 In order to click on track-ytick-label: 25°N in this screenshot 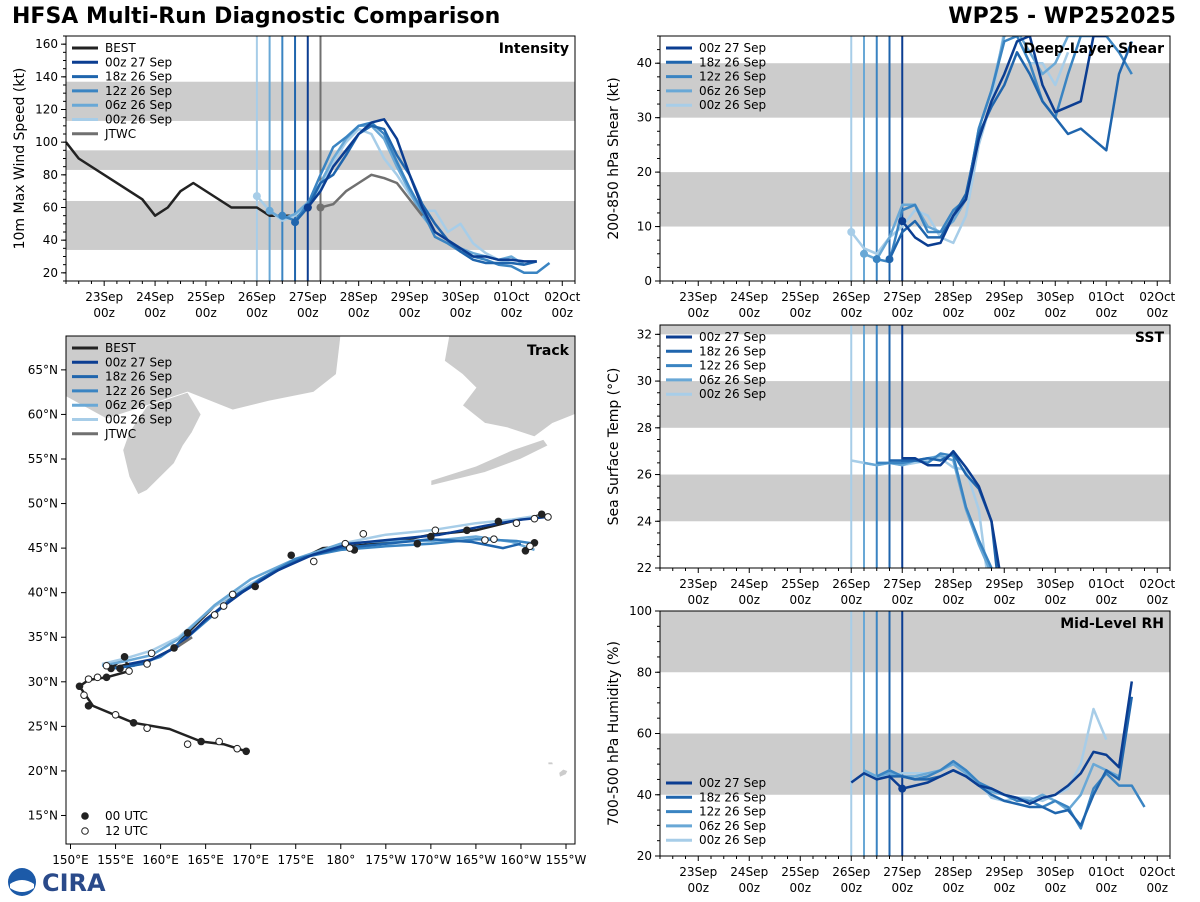, I will do `click(43, 726)`.